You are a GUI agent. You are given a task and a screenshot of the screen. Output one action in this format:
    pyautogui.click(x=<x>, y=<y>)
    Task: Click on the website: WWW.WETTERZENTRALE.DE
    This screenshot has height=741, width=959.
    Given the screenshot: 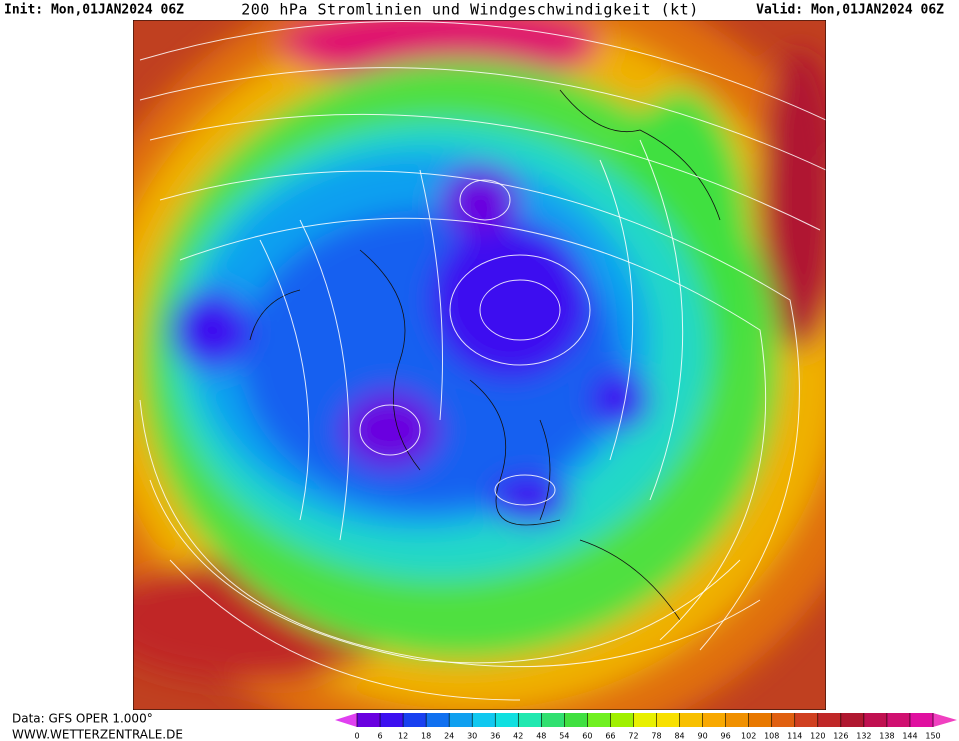 What is the action you would take?
    pyautogui.click(x=97, y=734)
    